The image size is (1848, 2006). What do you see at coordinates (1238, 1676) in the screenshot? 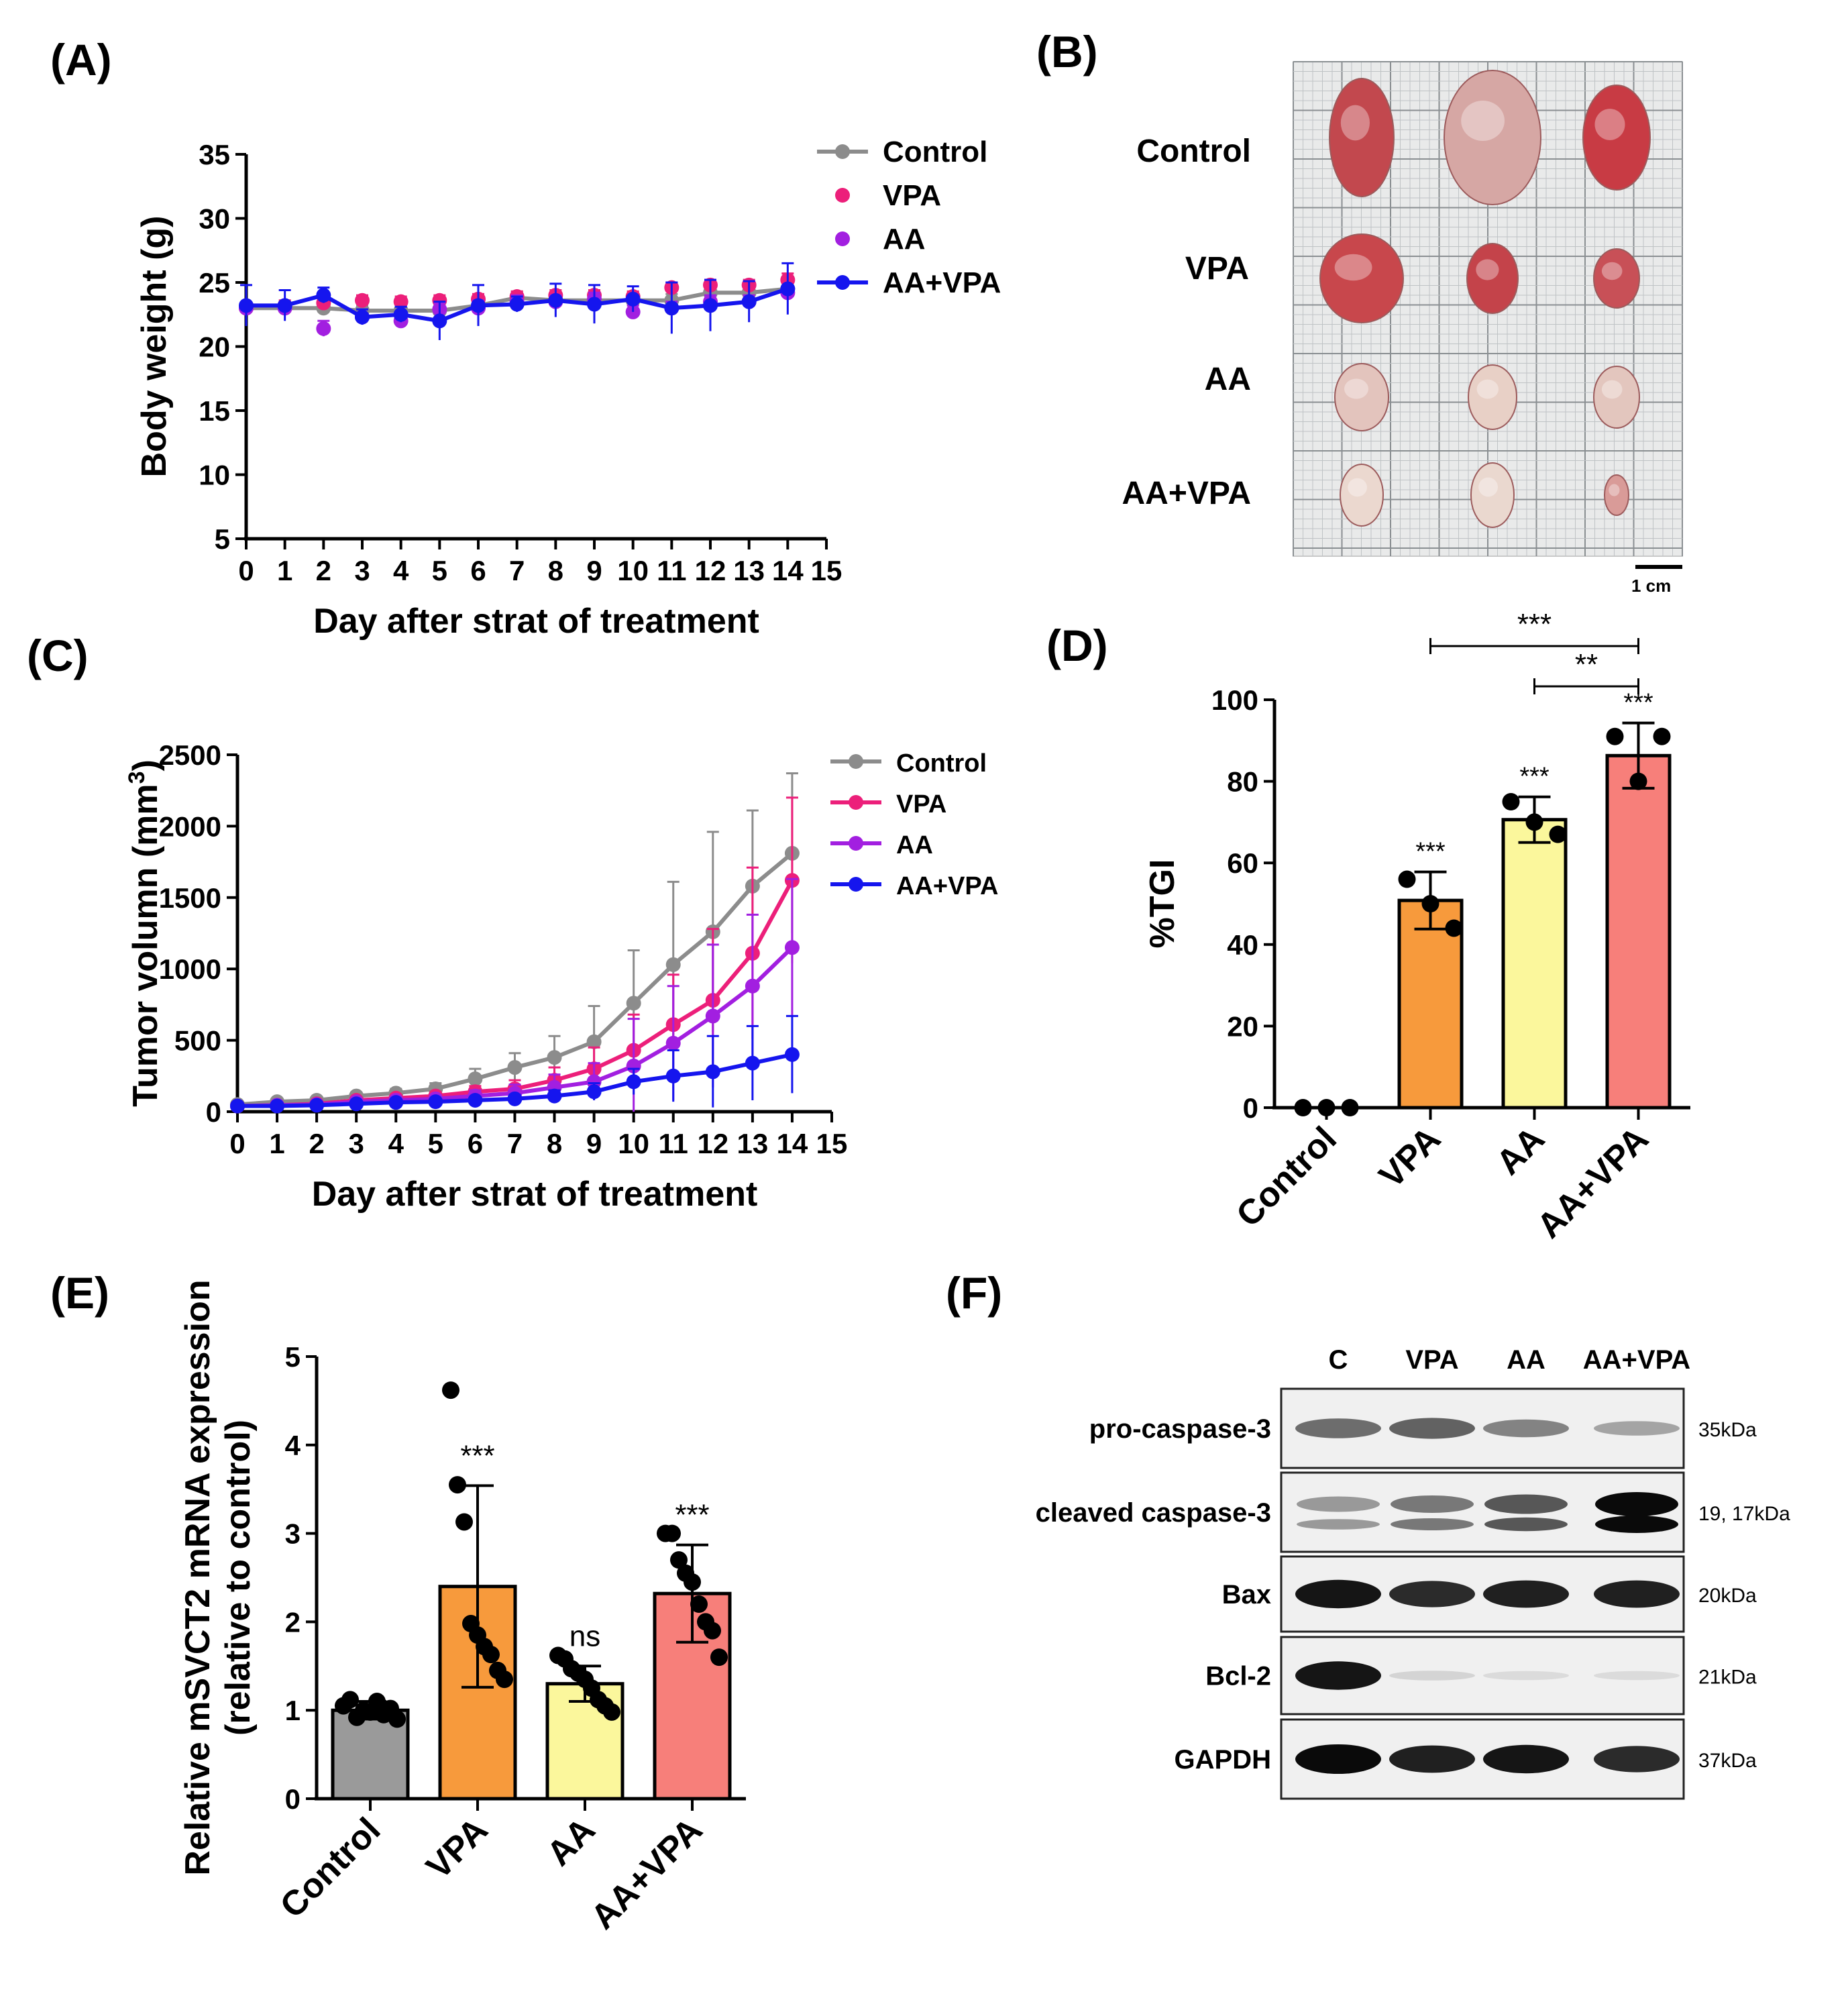
I see `blot-label: Bcl-2` at bounding box center [1238, 1676].